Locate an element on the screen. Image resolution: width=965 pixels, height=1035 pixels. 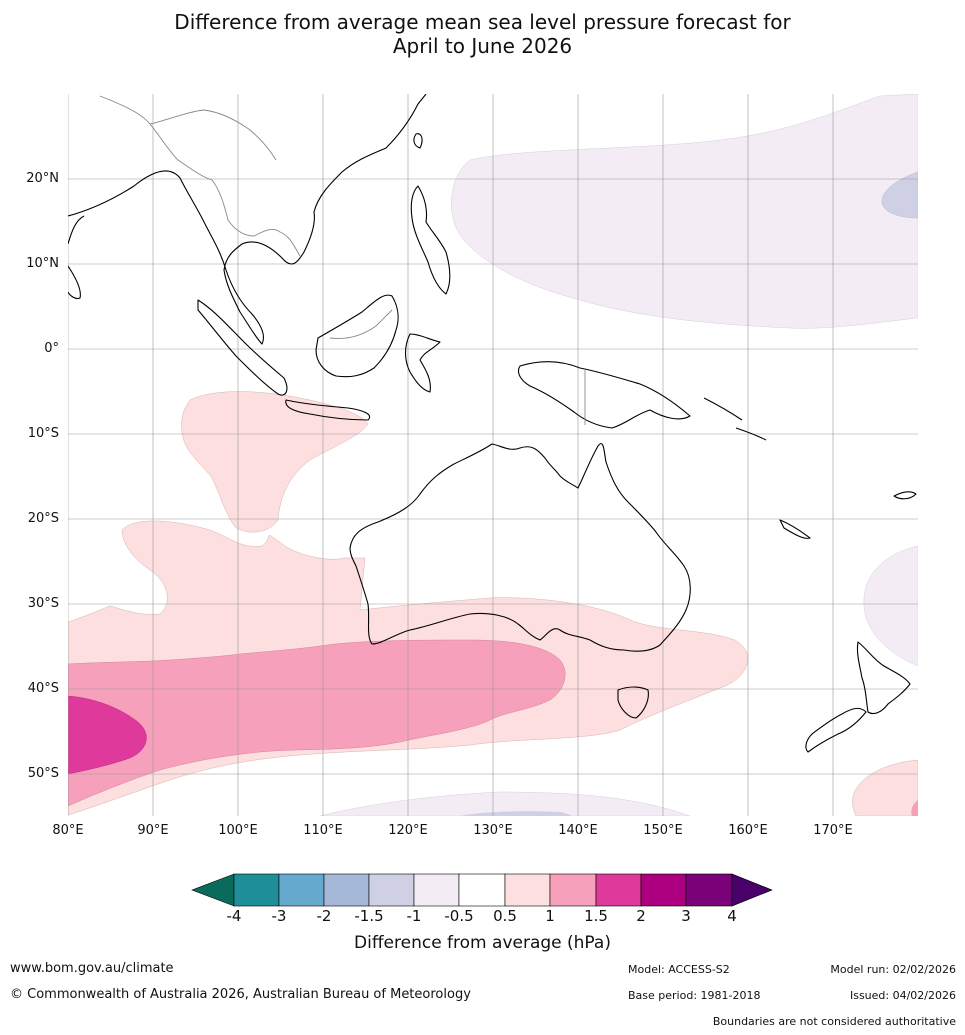
model-run: Model run: 02/02/2026 is located at coordinates (893, 969).